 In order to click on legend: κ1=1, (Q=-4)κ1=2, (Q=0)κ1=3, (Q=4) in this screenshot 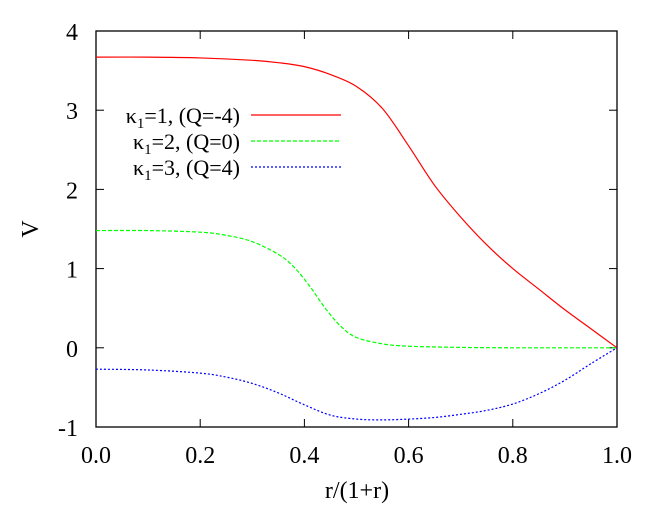, I will do `click(233, 143)`.